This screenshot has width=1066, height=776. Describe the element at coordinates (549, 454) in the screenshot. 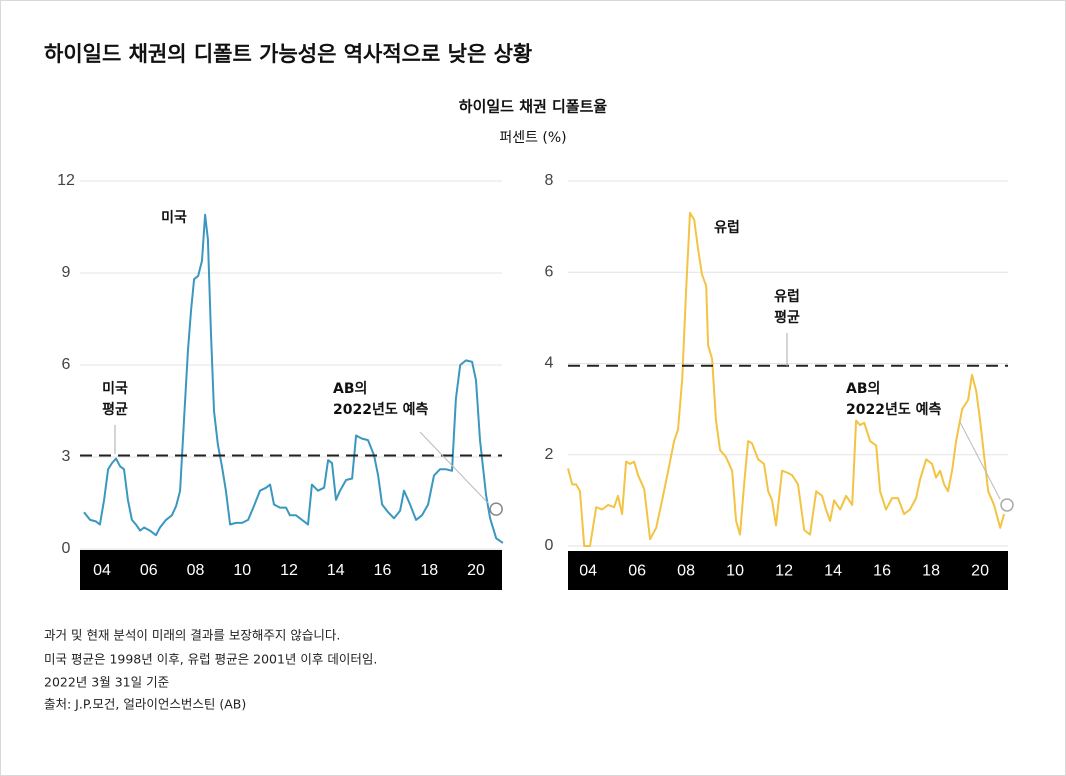

I see `y-tick-label: 2` at that location.